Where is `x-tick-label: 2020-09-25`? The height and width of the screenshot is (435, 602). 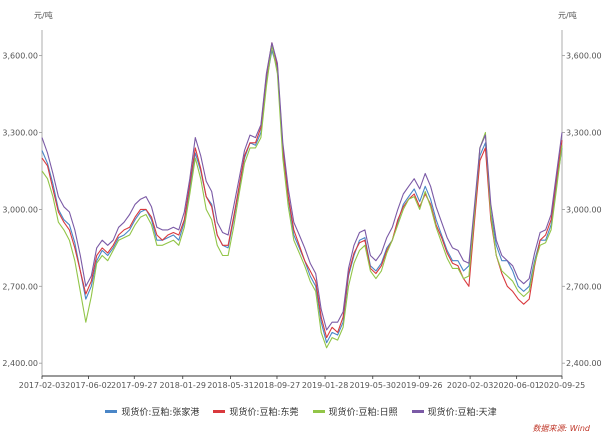 x-tick-label: 2020-09-25 is located at coordinates (562, 385).